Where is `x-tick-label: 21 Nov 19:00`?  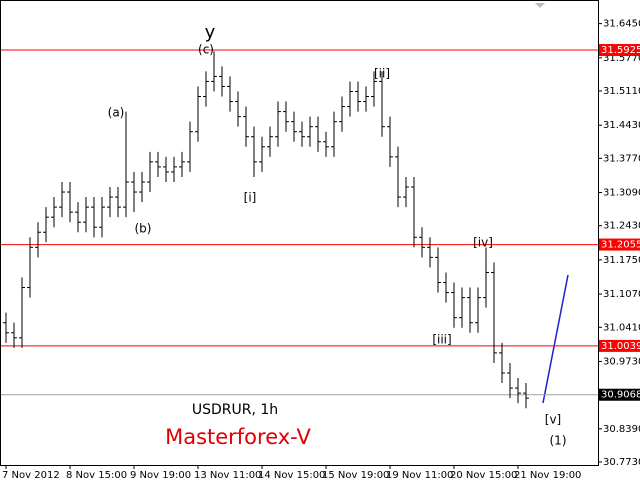
x-tick-label: 21 Nov 19:00 is located at coordinates (547, 475).